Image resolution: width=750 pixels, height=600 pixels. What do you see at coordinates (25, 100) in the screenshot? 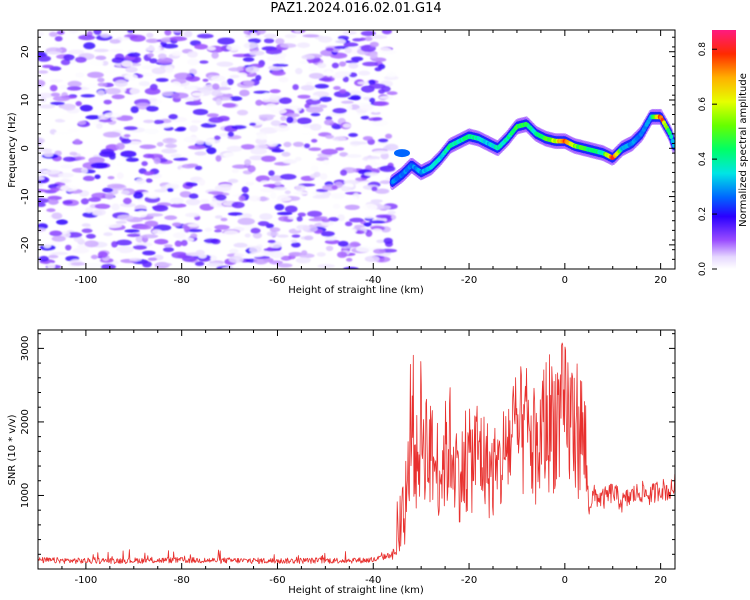
I see `y-tick-label: 10` at bounding box center [25, 100].